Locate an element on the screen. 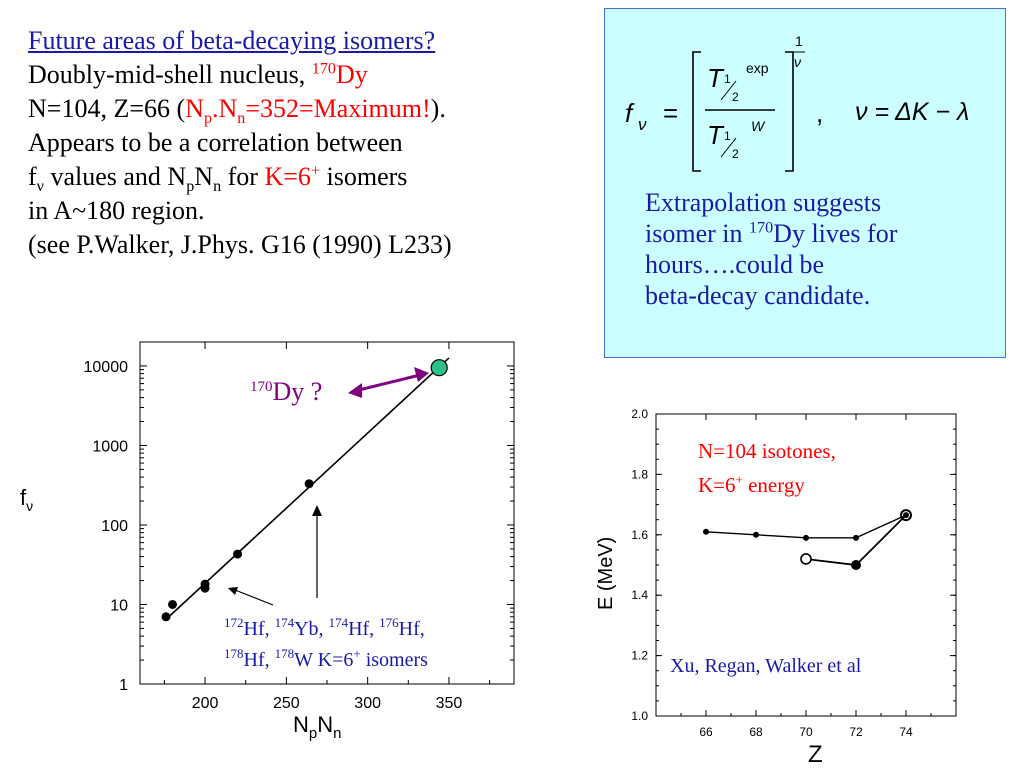 The image size is (1024, 768). isotope-mass: 176 is located at coordinates (389, 622).